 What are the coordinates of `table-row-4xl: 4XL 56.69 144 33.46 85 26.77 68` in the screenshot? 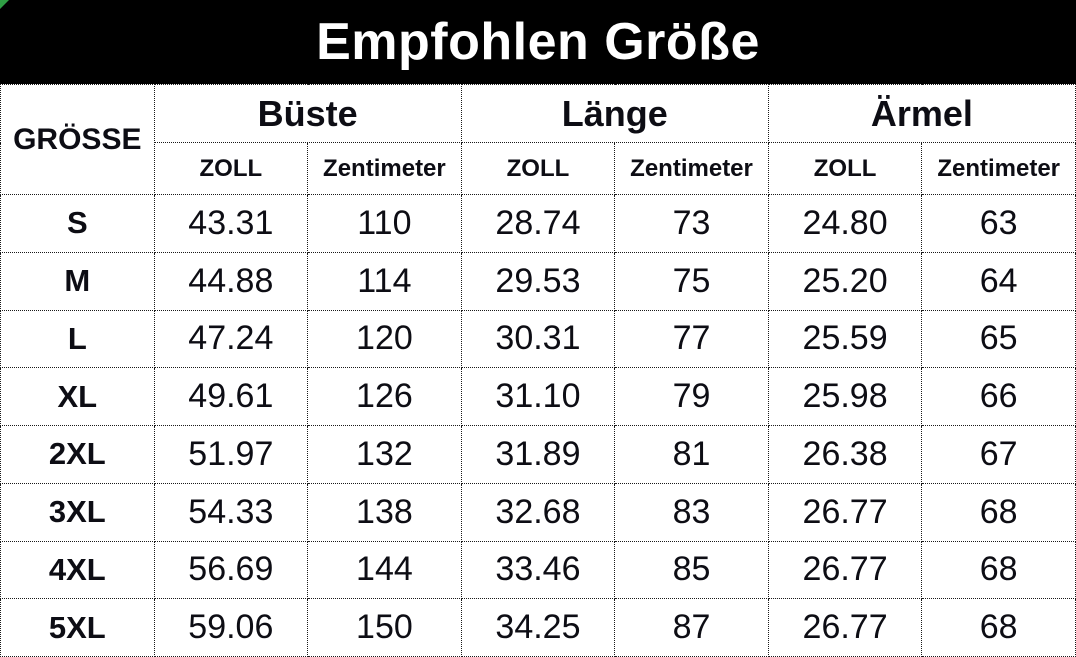 It's located at (538, 570).